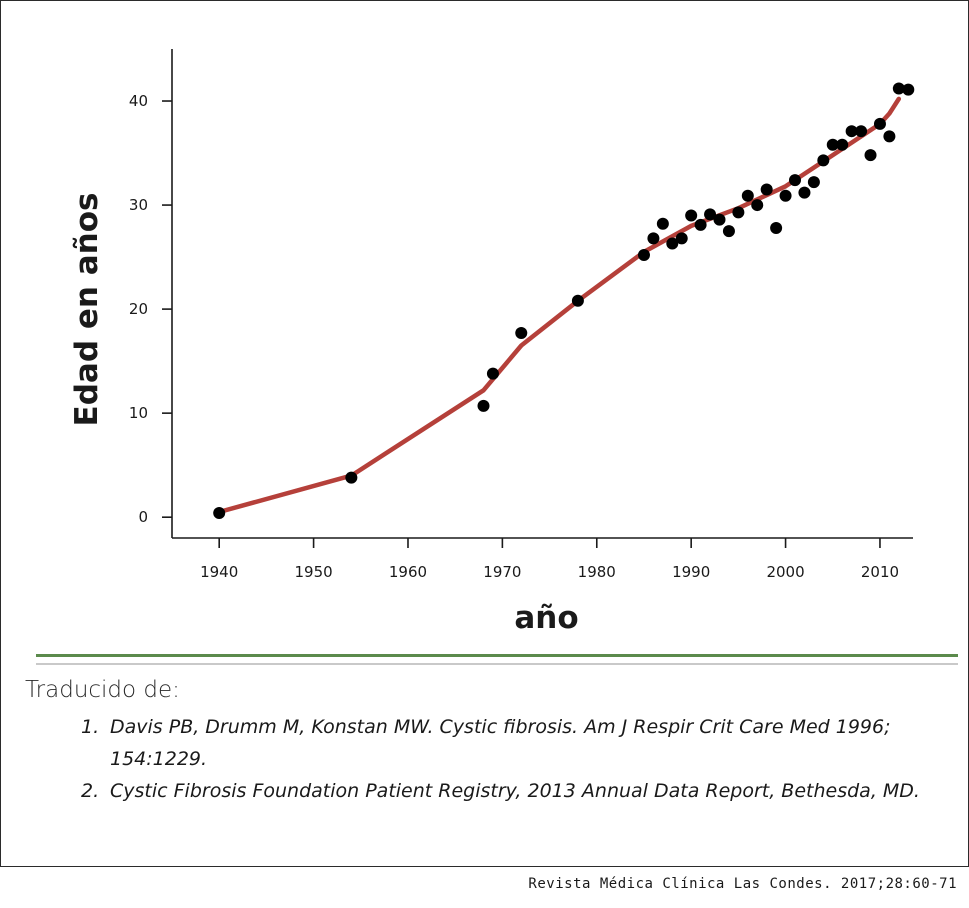 The image size is (969, 908). Describe the element at coordinates (138, 309) in the screenshot. I see `y-tick-label: 20` at that location.